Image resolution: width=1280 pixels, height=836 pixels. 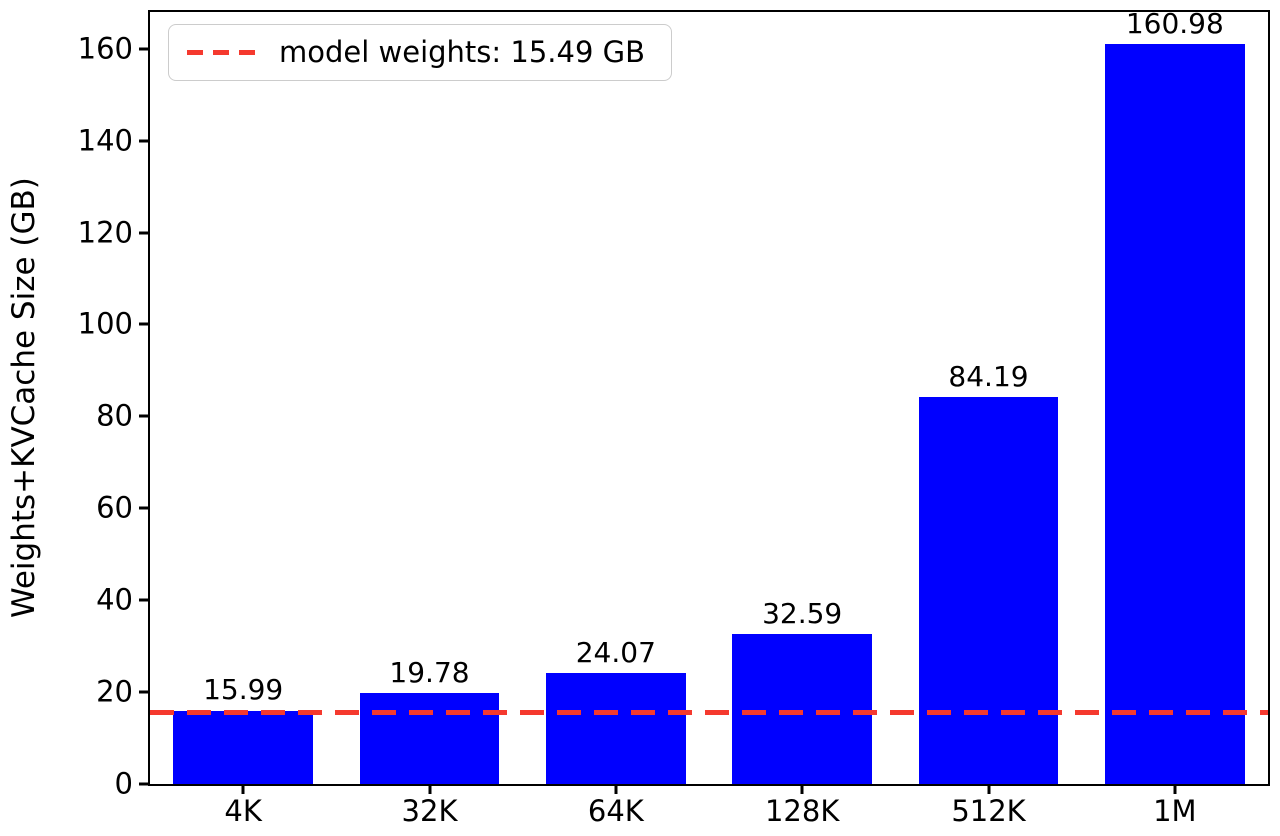 I want to click on bar-value-label: 84.19, so click(x=988, y=376).